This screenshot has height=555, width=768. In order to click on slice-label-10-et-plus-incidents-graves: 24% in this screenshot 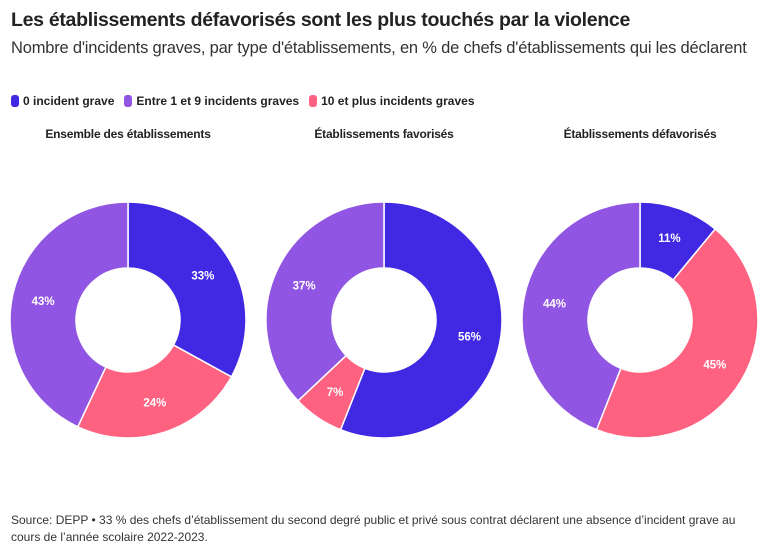, I will do `click(154, 404)`.